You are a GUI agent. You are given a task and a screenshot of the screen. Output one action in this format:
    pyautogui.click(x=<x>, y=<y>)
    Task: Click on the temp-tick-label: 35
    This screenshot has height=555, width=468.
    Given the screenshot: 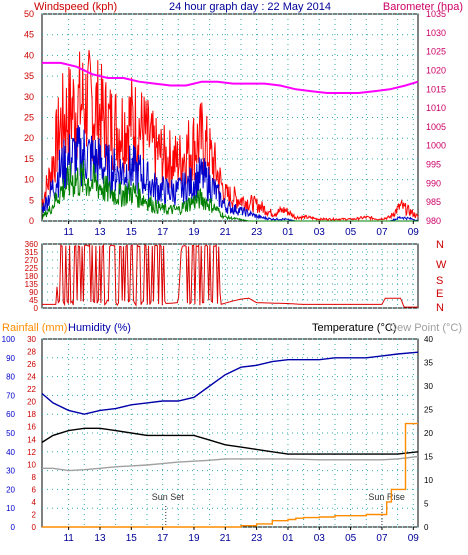 What is the action you would take?
    pyautogui.click(x=428, y=363)
    